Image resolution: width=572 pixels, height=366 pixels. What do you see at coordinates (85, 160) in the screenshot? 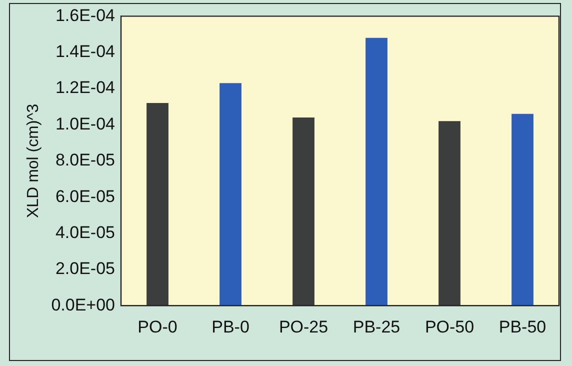
I see `y-tick-label: 8.0E-05` at bounding box center [85, 160].